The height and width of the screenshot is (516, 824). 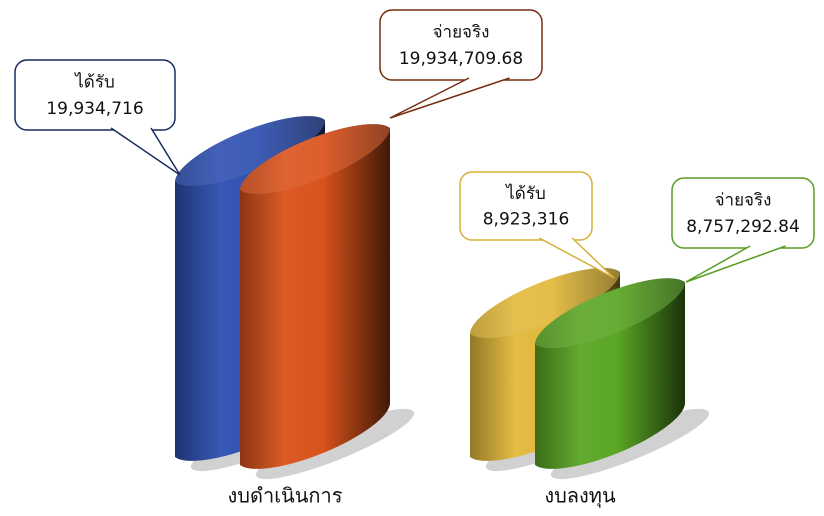 I want to click on data-label: 19,934,716, so click(x=94, y=109).